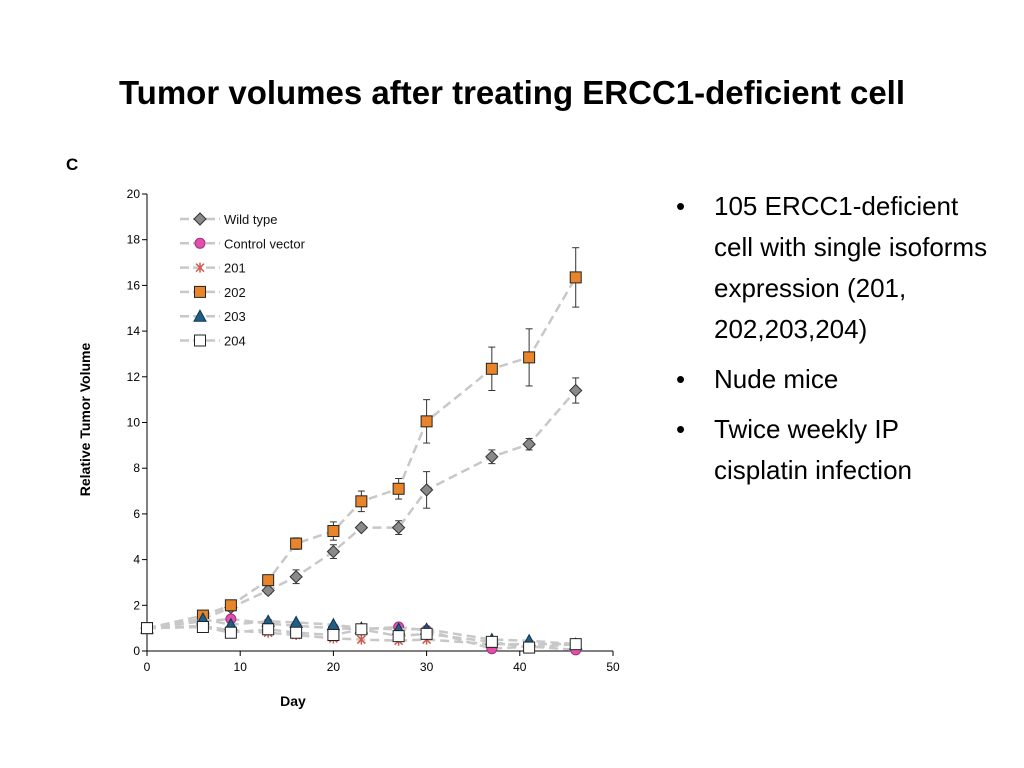 The height and width of the screenshot is (768, 1024). I want to click on x-tick-label: 40, so click(520, 667).